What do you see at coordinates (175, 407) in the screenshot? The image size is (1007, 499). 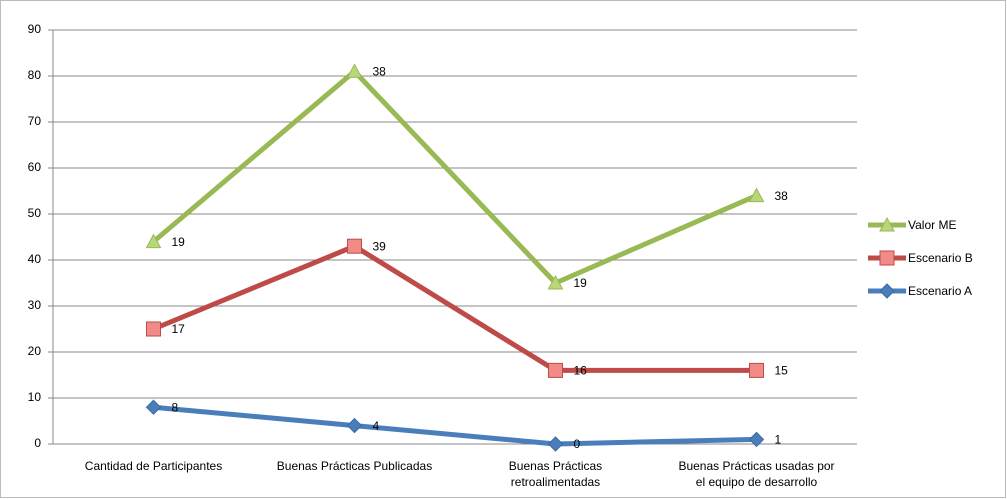 I see `data-label: 8` at bounding box center [175, 407].